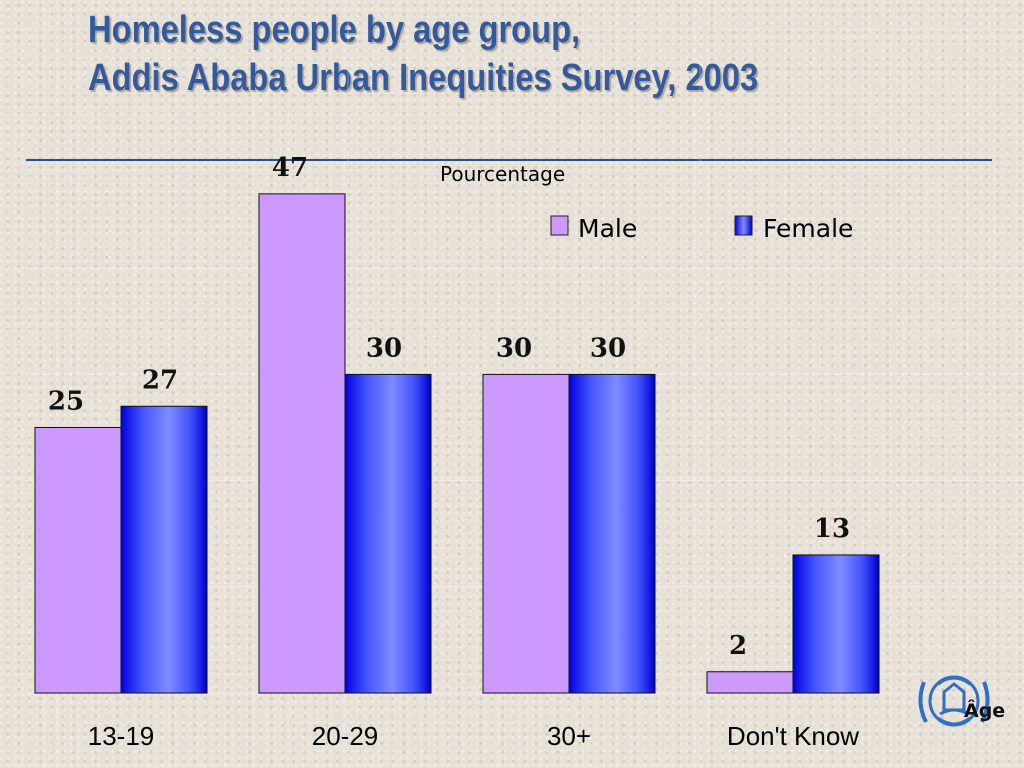 The height and width of the screenshot is (768, 1024). Describe the element at coordinates (607, 228) in the screenshot. I see `legend-label-male: Male` at that location.